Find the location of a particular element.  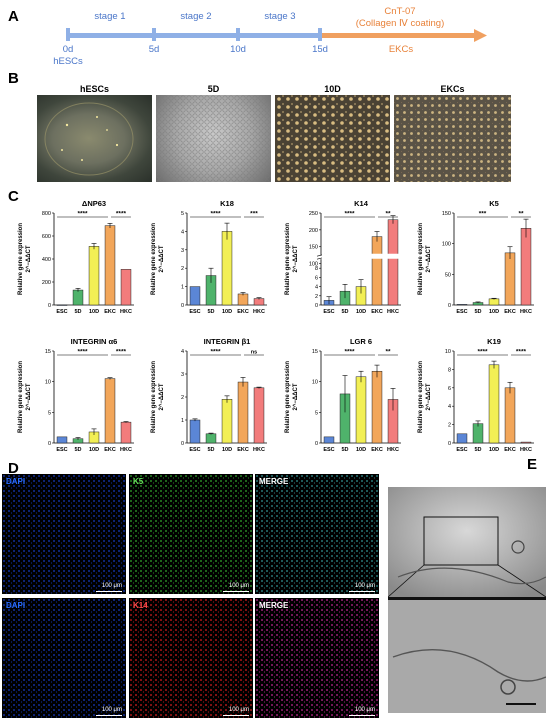

timeline-blue-bar is located at coordinates (194, 35).